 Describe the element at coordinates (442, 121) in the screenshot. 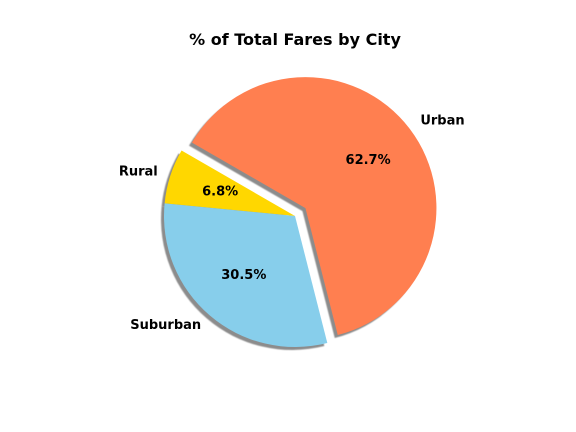

I see `pie-label-urban: Urban` at that location.